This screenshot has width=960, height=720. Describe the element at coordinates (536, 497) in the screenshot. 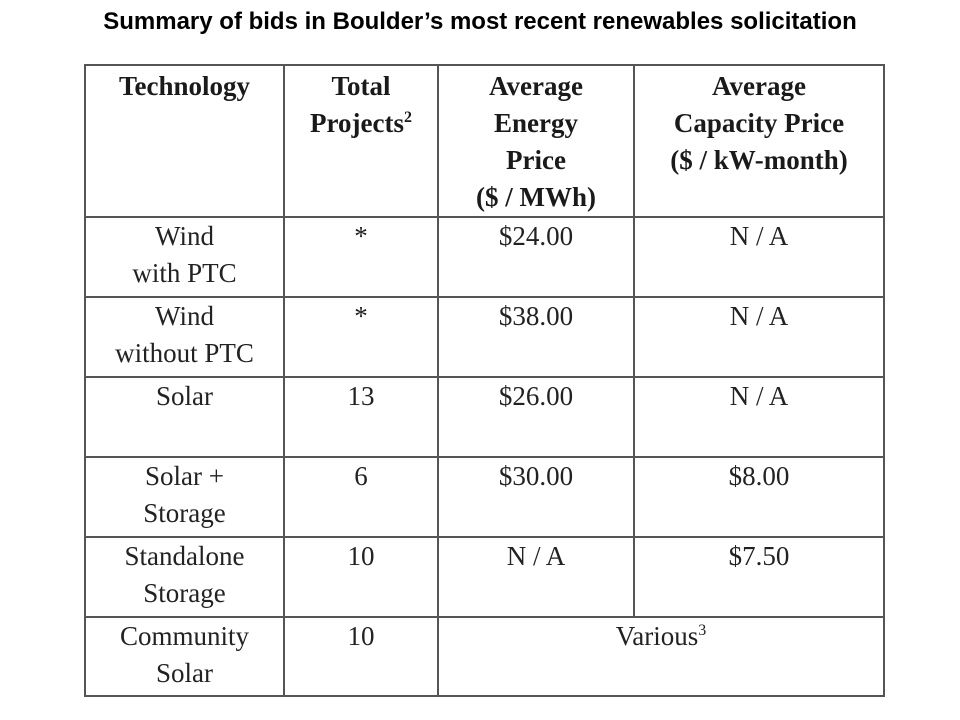

I see `cell-energy-price: $30.00` at that location.